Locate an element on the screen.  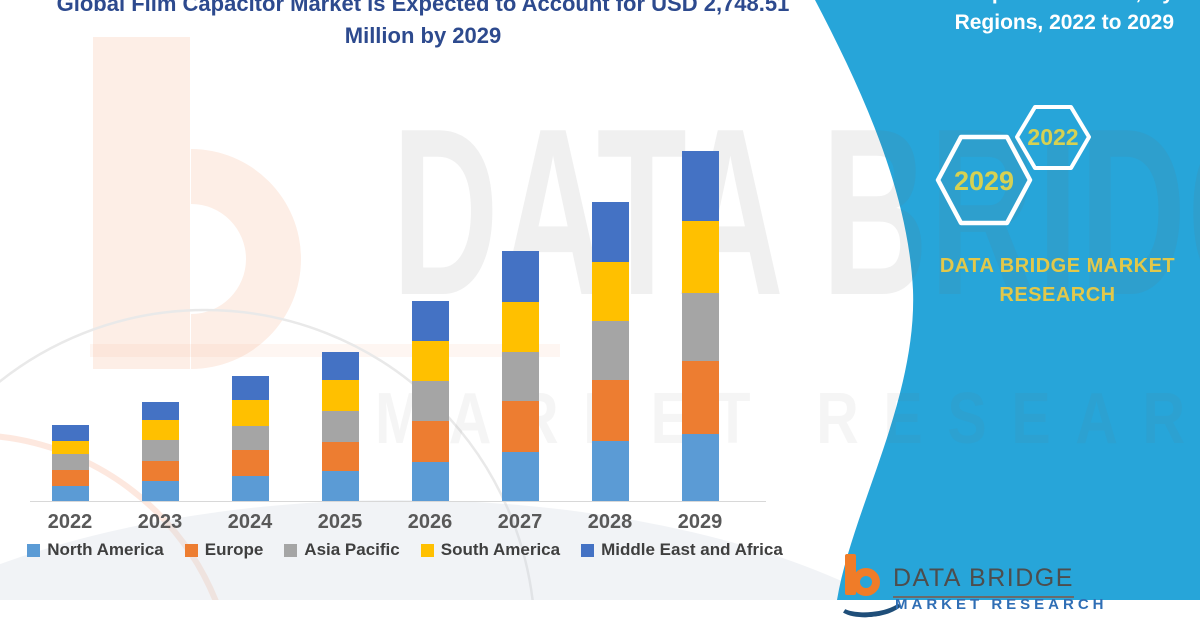
hexagon-2022-label: 2022 is located at coordinates (1053, 137).